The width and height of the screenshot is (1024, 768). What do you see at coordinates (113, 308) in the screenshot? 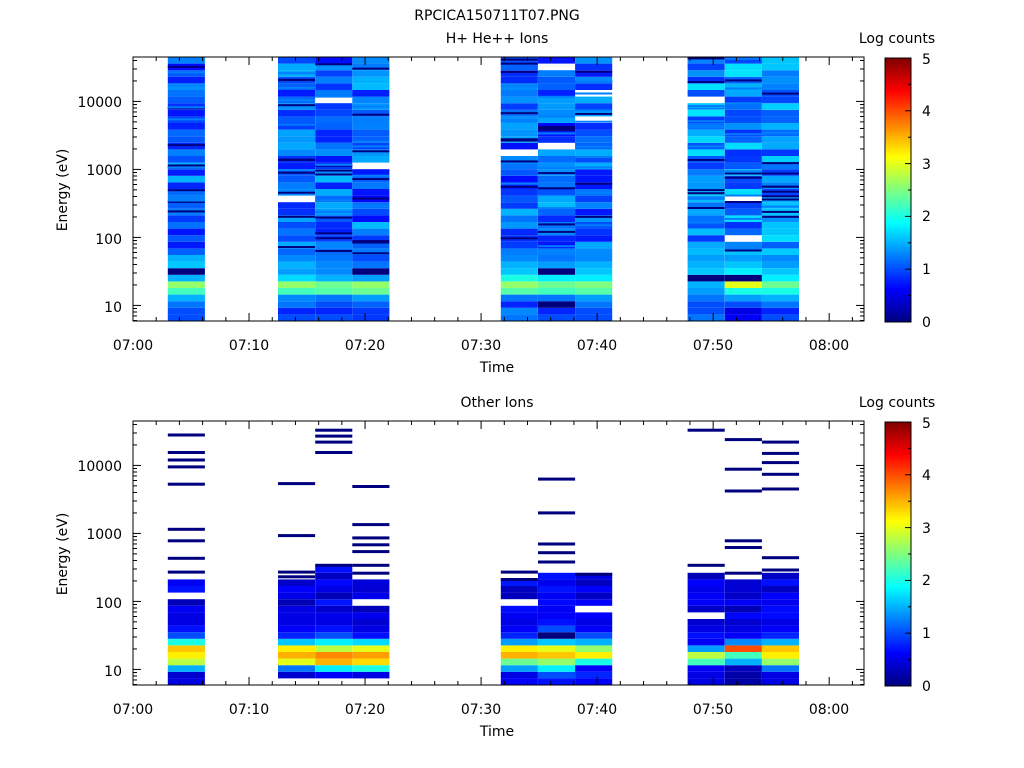
I see `y-tick-label: 10` at bounding box center [113, 308].